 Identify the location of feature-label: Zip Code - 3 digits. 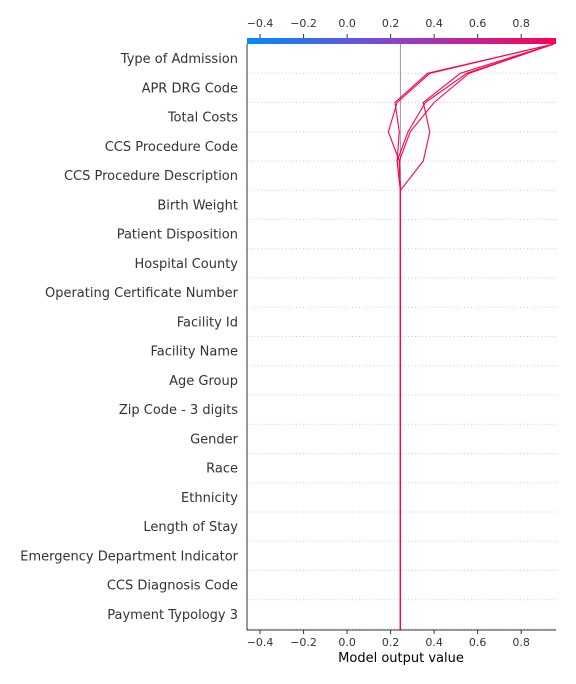
(178, 410).